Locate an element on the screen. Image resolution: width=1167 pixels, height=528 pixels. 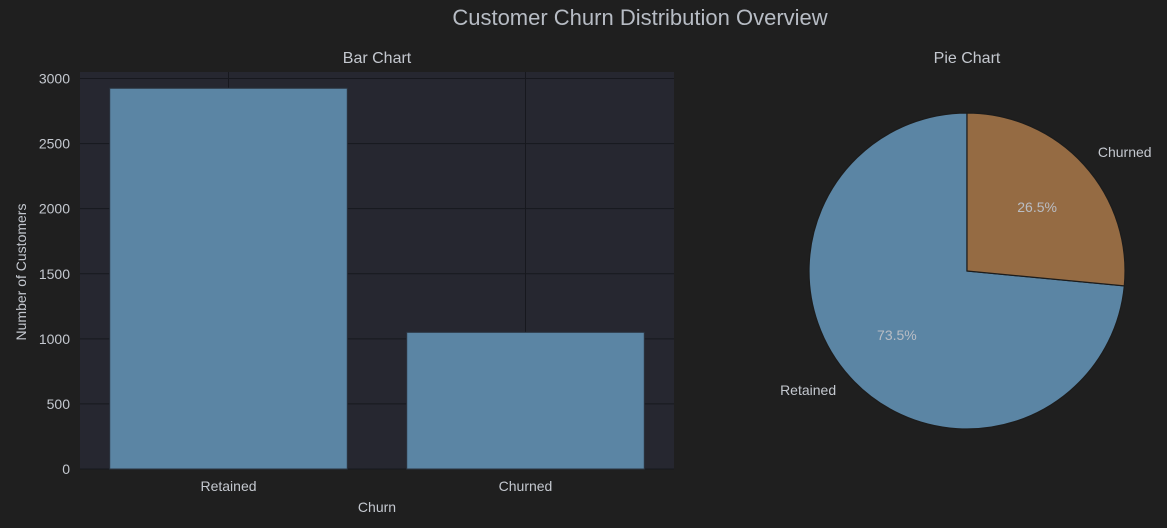
bar-chart-y-tick-label: 0 is located at coordinates (66, 469).